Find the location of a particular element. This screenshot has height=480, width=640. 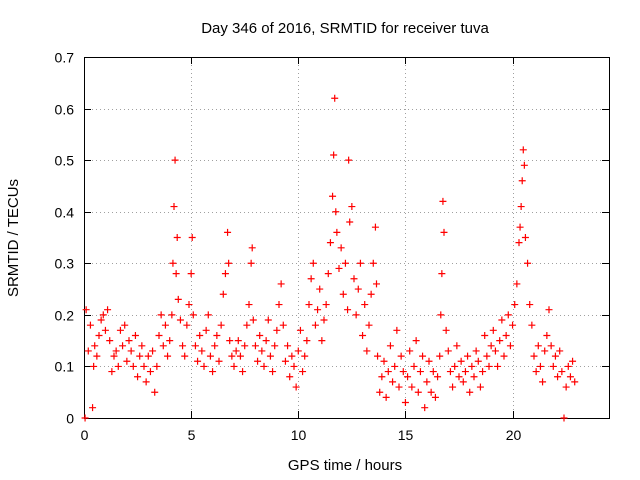

x-tick-label: 10 is located at coordinates (299, 435).